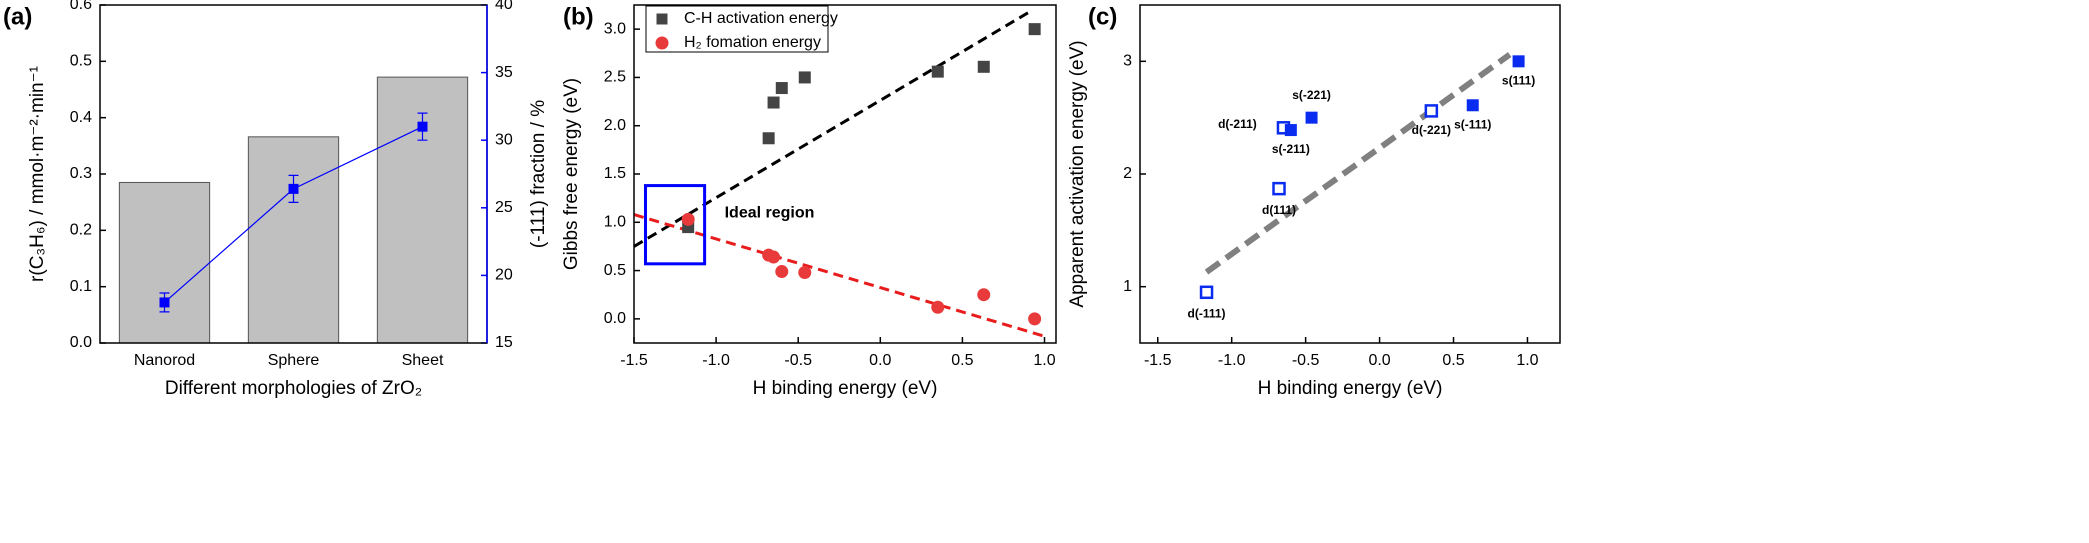  What do you see at coordinates (423, 360) in the screenshot?
I see `x-tick-label: Sheet` at bounding box center [423, 360].